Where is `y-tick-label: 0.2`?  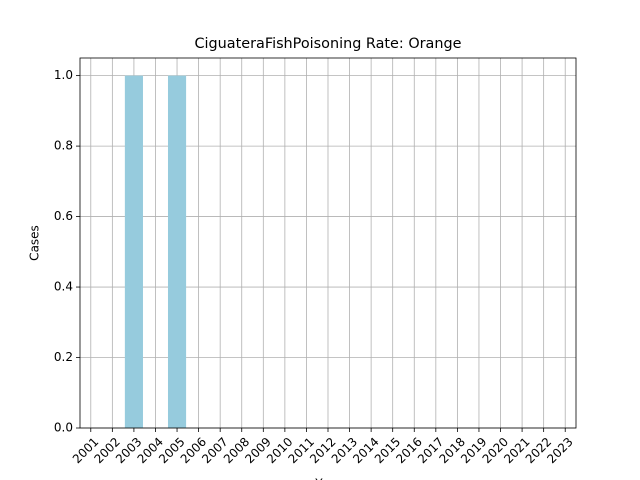 y-tick-label: 0.2 is located at coordinates (63, 357).